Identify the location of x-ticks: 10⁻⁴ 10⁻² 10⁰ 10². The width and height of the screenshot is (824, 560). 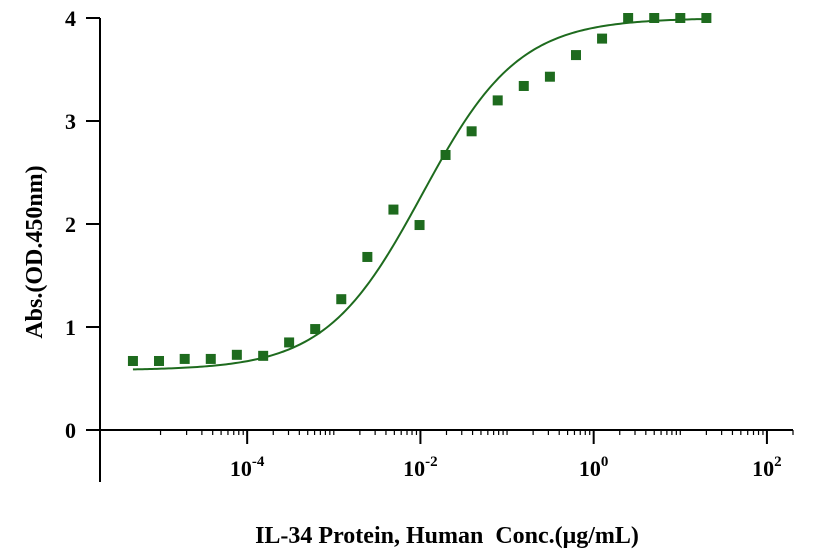
(476, 455).